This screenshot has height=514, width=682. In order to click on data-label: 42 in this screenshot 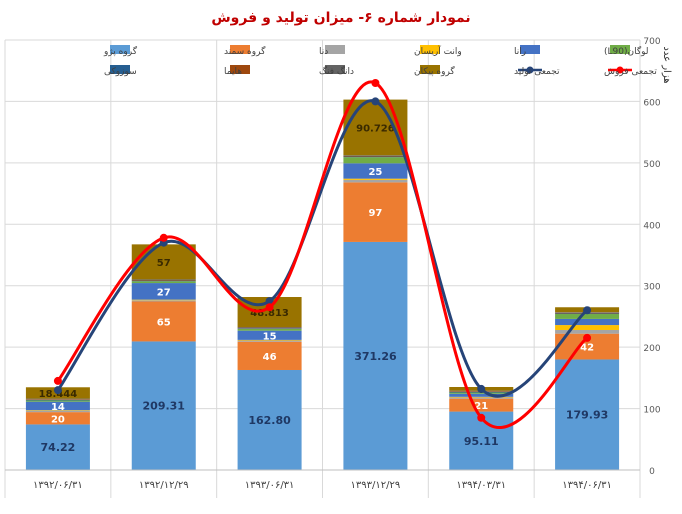, I will do `click(587, 348)`.